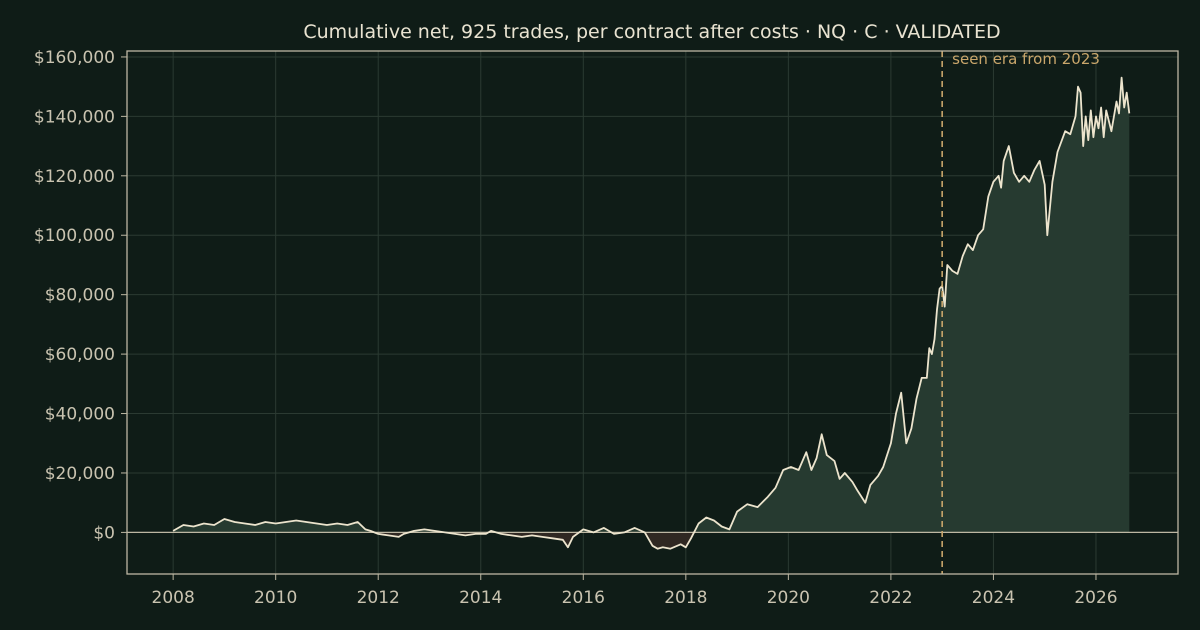 This screenshot has height=630, width=1200. I want to click on y-tick-label: $20,000, so click(80, 474).